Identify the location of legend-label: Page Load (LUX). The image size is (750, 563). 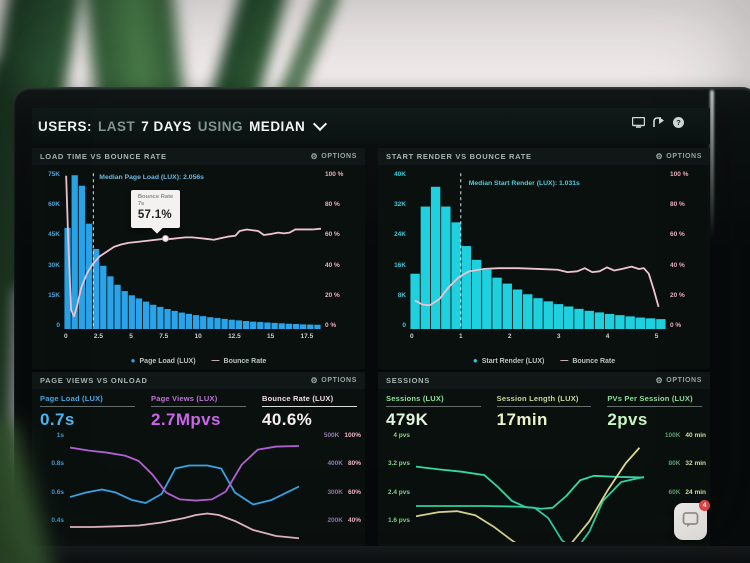
(167, 361).